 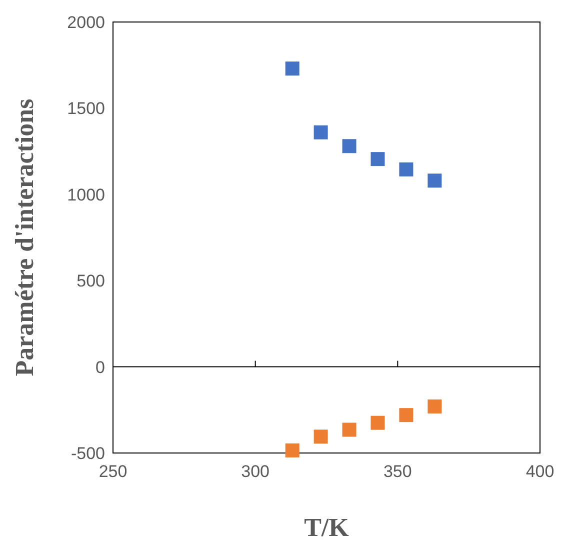 I want to click on x-tick-label: 300, so click(x=255, y=471).